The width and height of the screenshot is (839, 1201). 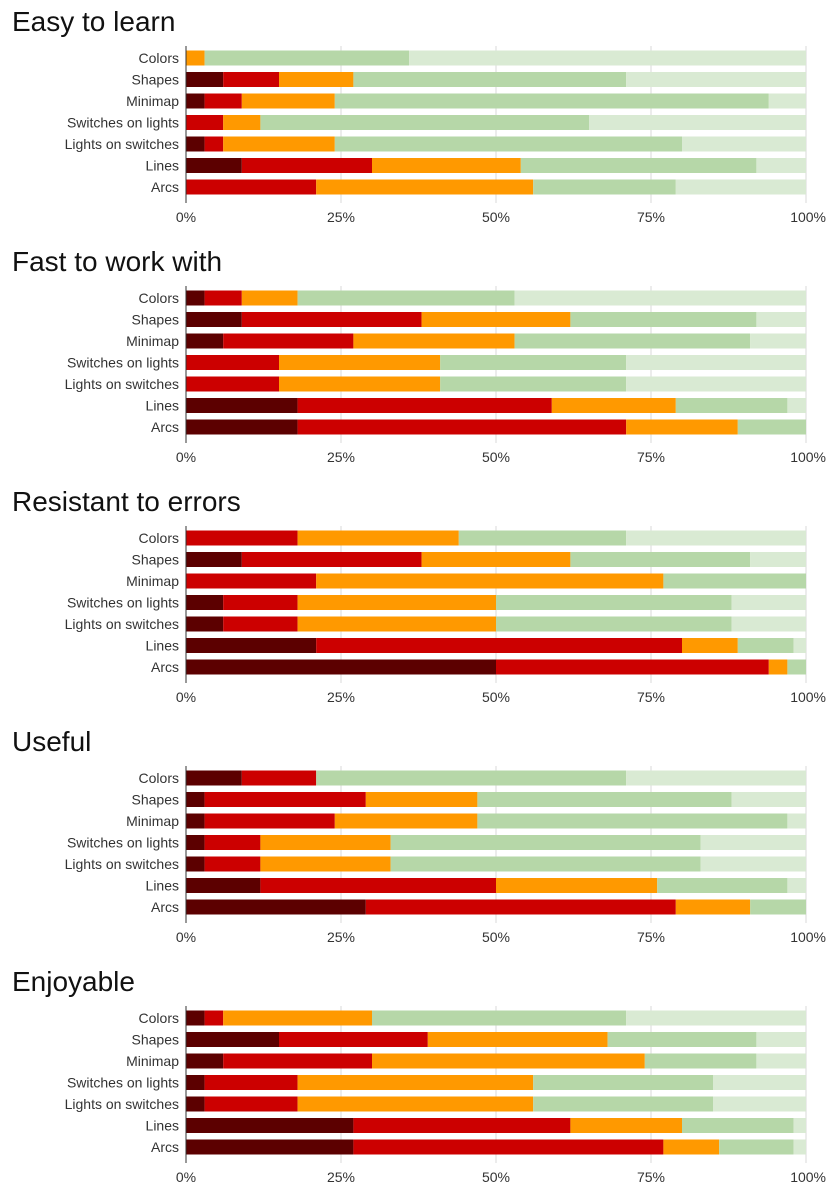 I want to click on chart-title: Easy to learn, so click(x=94, y=21).